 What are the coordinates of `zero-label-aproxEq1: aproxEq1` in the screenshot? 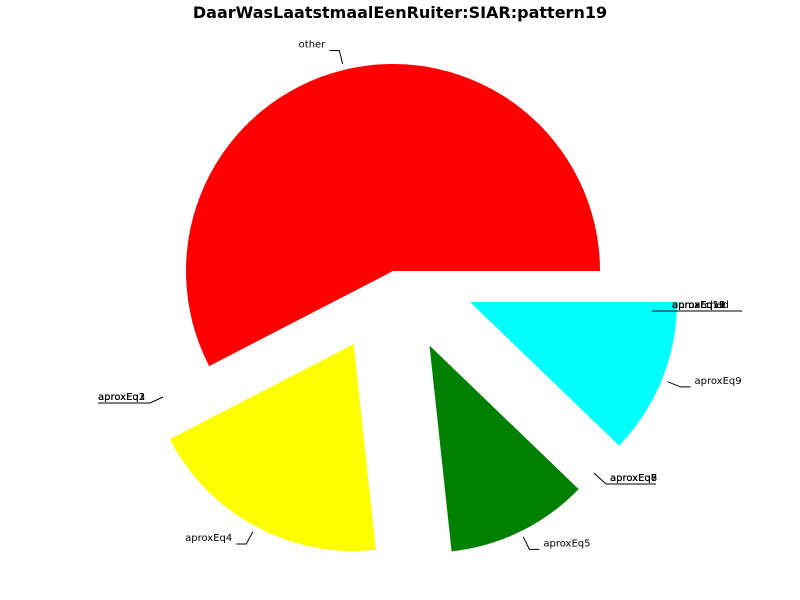 It's located at (121, 397).